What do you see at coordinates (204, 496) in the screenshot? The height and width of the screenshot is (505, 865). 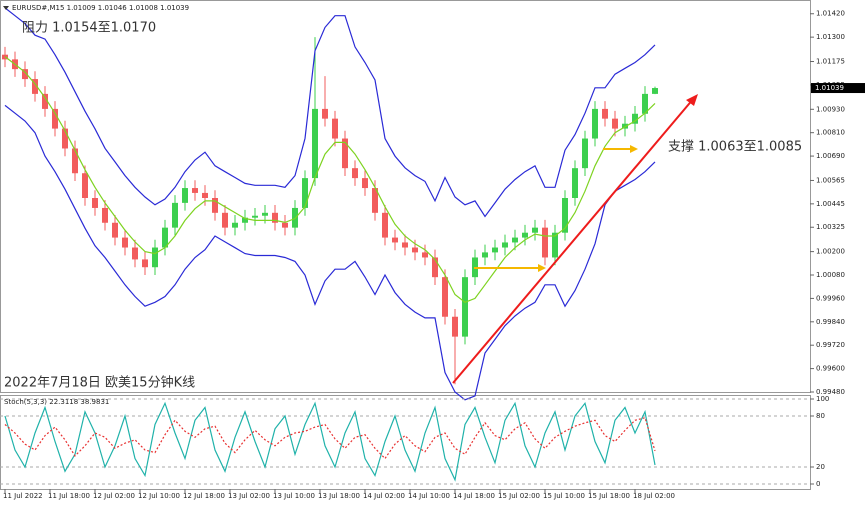 I see `x-tick-label: 12 Jul 18:00` at bounding box center [204, 496].